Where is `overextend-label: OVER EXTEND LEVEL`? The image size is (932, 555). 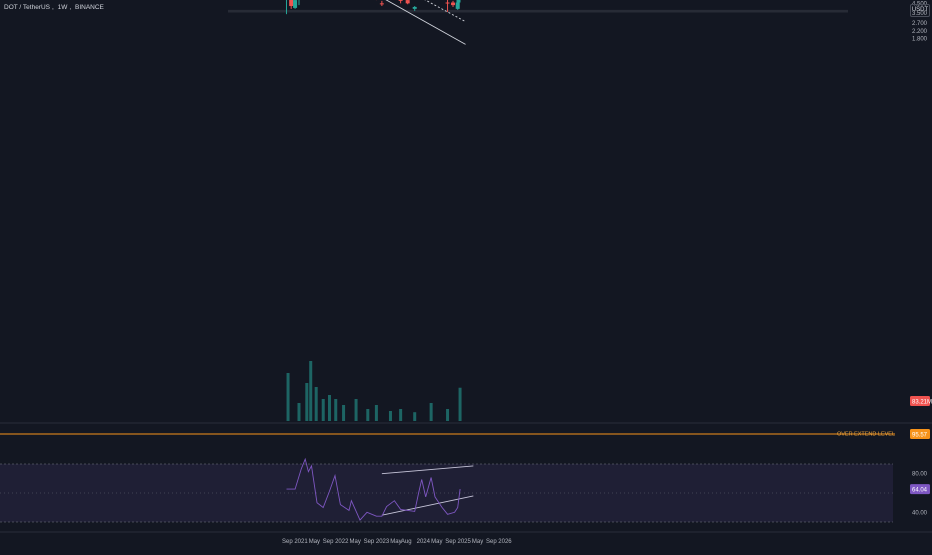 overextend-label: OVER EXTEND LEVEL is located at coordinates (866, 435).